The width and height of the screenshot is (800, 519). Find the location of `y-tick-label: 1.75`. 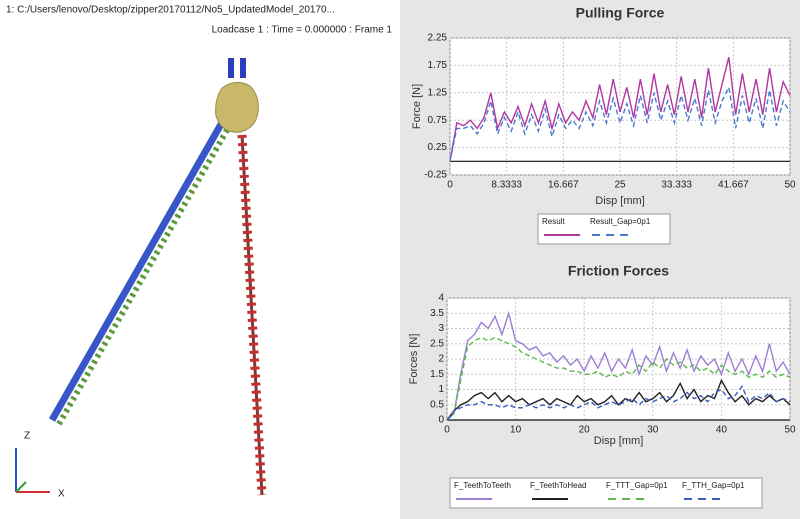

y-tick-label: 1.75 is located at coordinates (438, 65).